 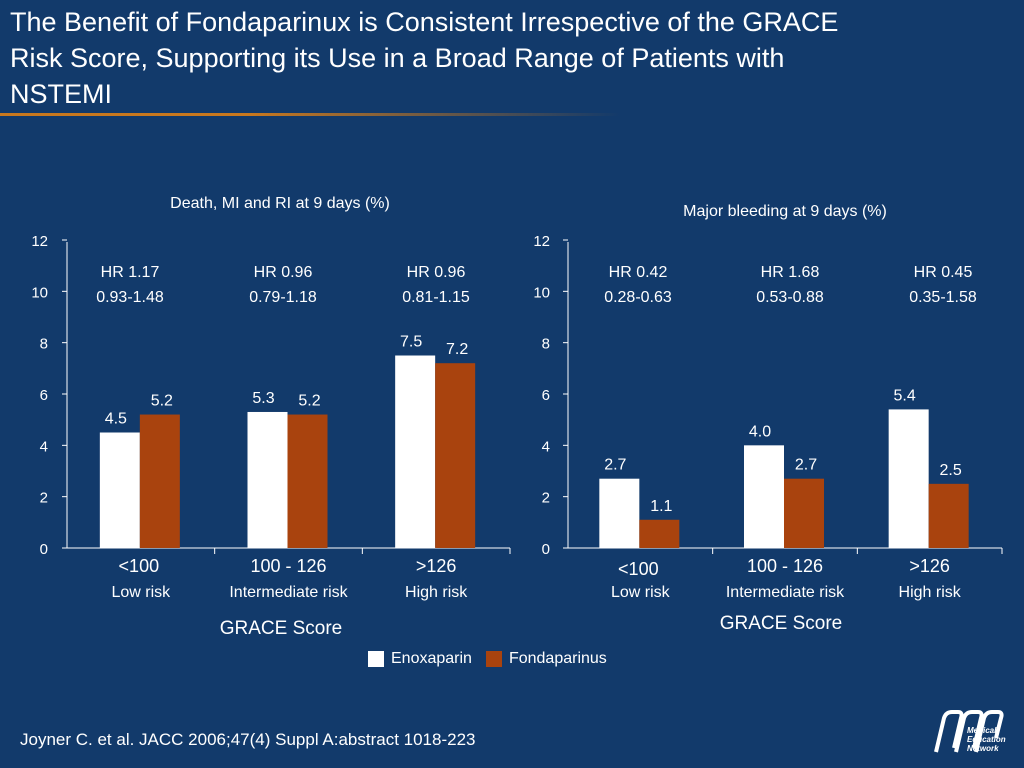 What do you see at coordinates (39, 292) in the screenshot?
I see `chart1-y-tick-label: 10` at bounding box center [39, 292].